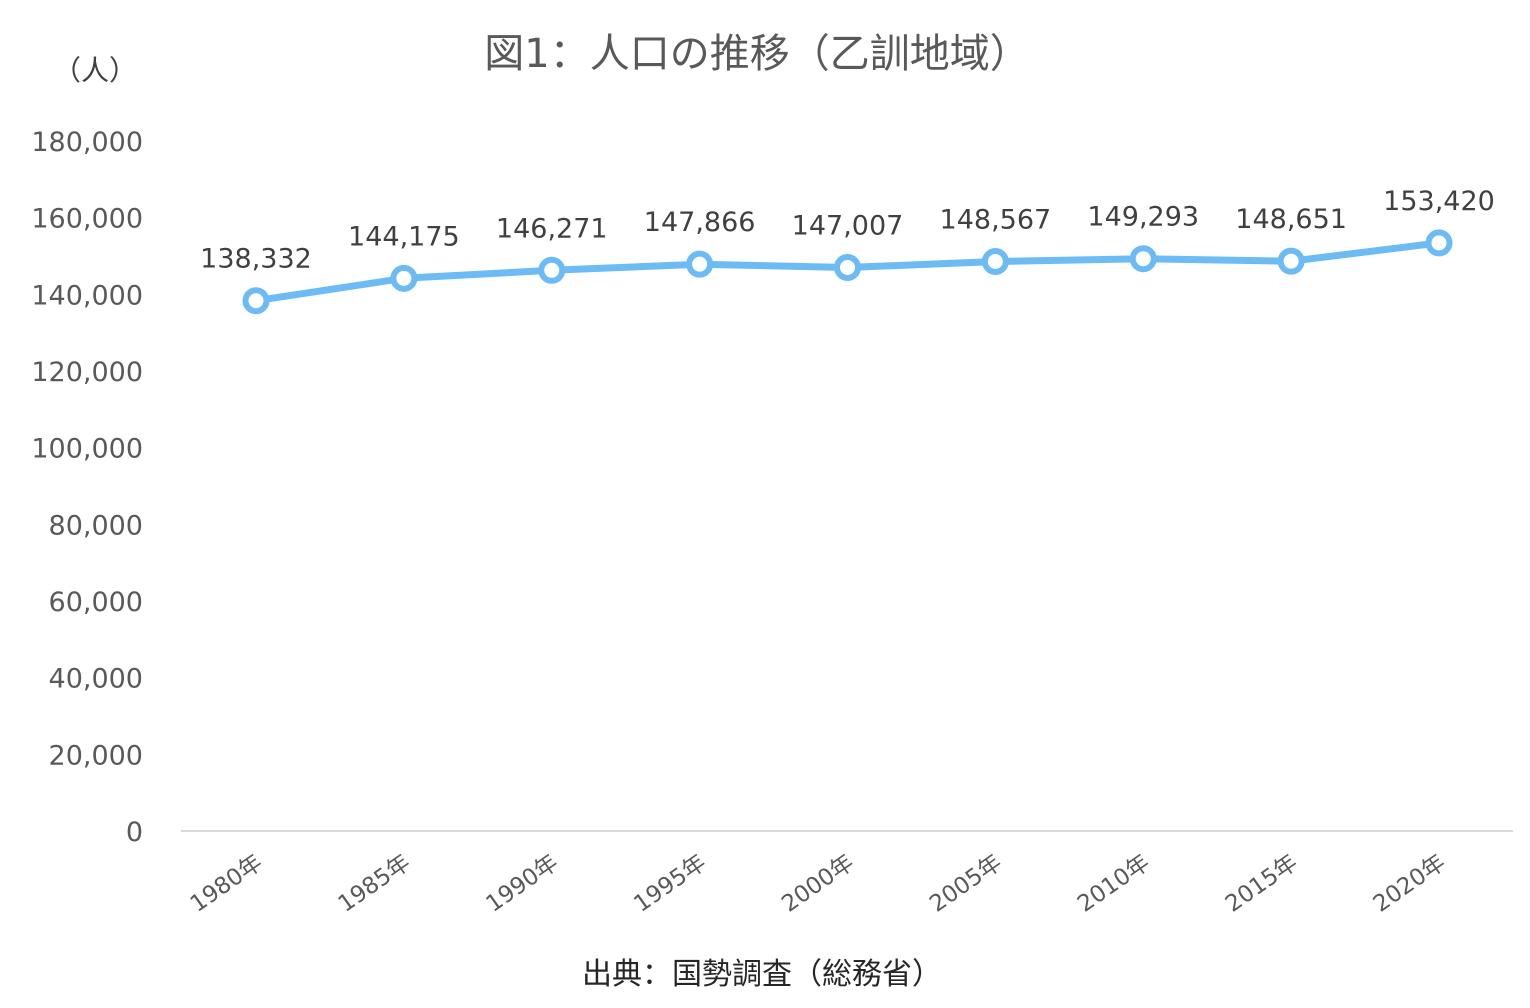 The width and height of the screenshot is (1530, 1008). I want to click on y-tick-label: 20,000, so click(96, 755).